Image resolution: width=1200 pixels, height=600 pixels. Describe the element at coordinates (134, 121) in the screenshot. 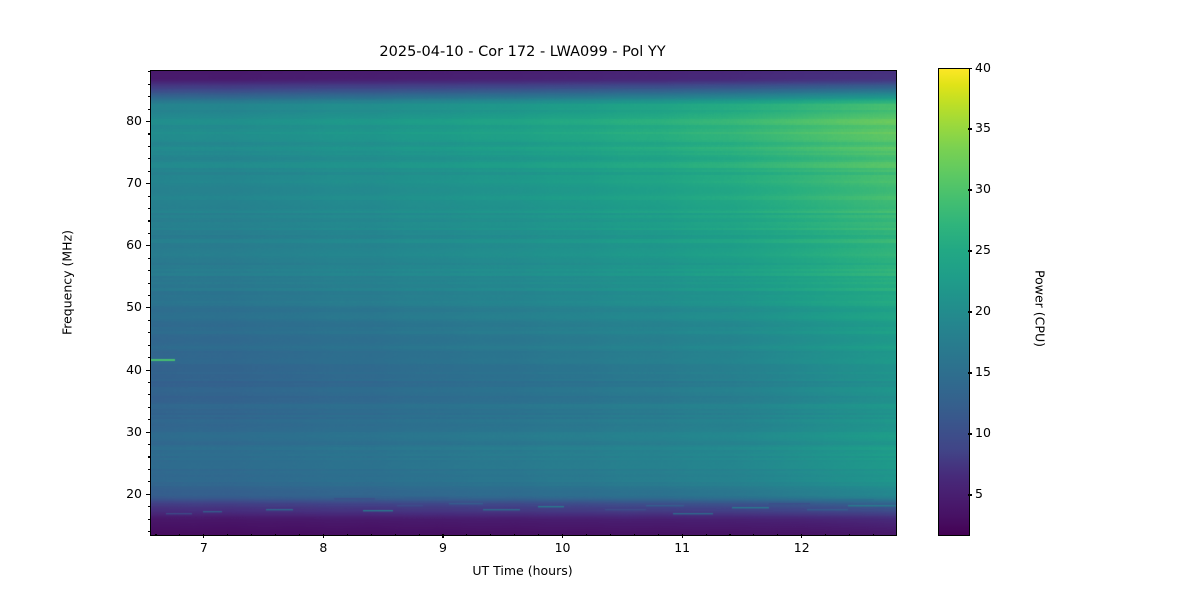

I see `y-tick-label: 80` at that location.